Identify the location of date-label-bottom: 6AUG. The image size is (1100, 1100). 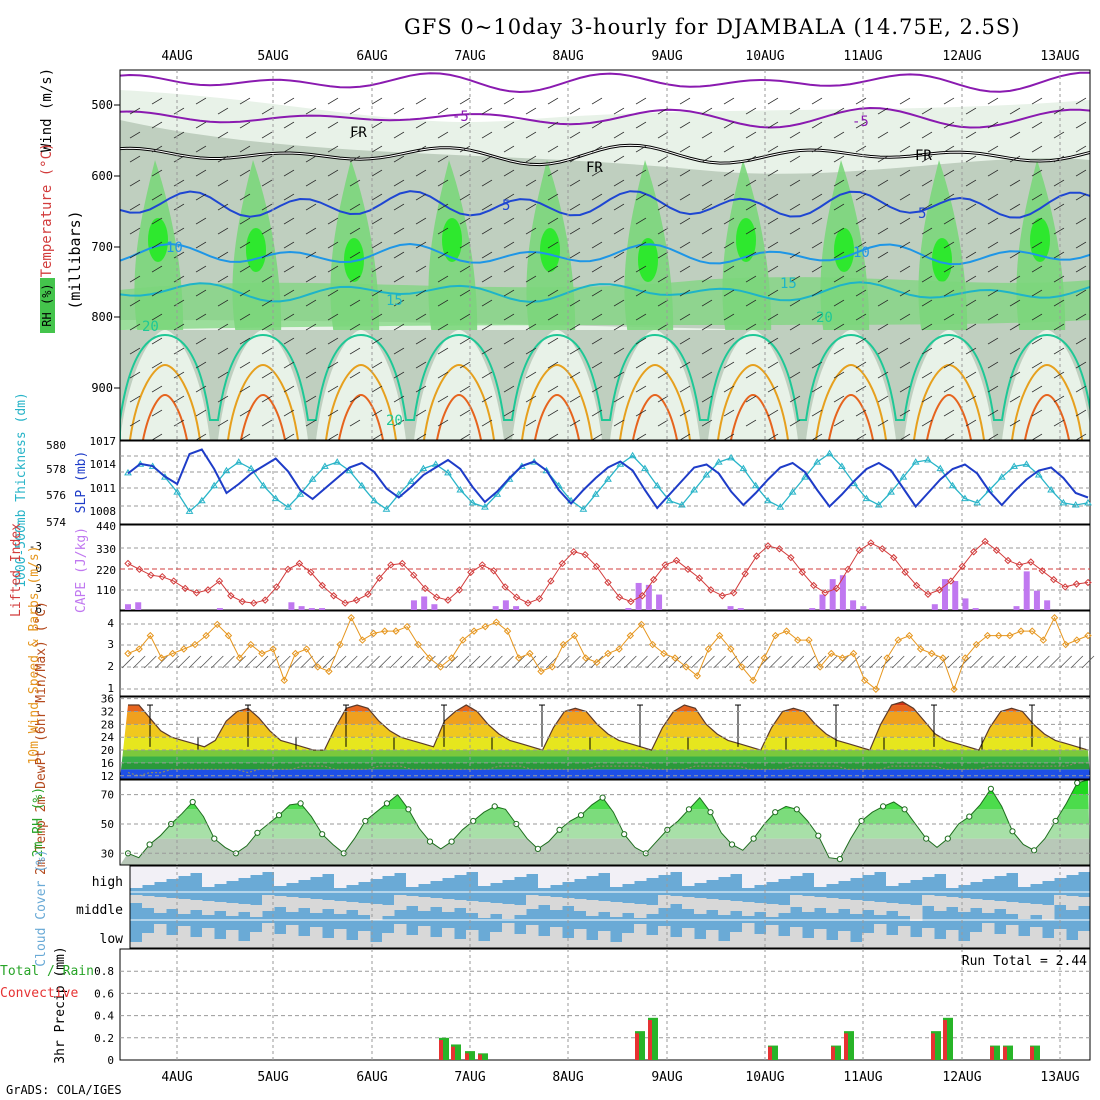
(371, 1077).